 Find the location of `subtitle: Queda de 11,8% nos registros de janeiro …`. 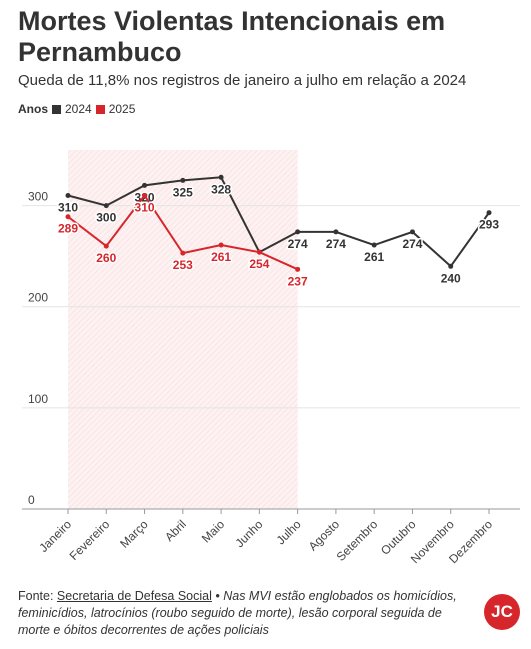

subtitle: Queda de 11,8% nos registros de janeiro … is located at coordinates (242, 80).